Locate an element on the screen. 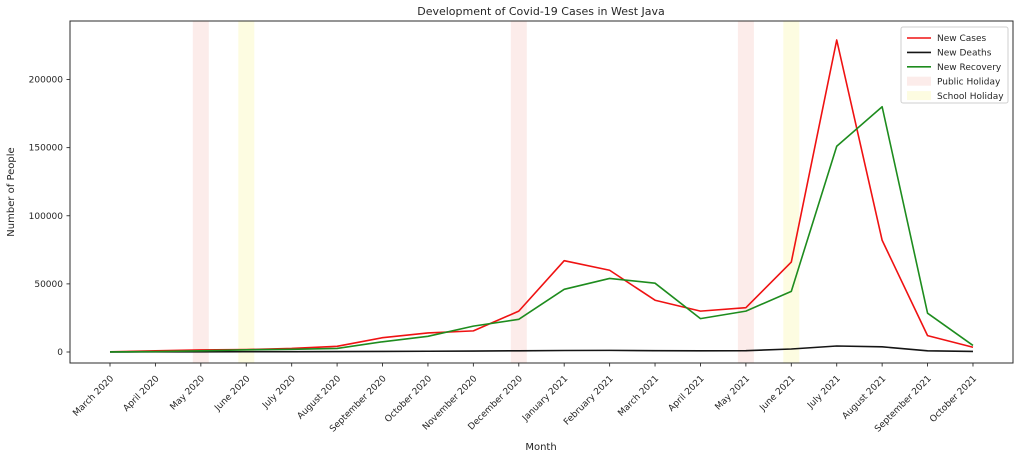 This screenshot has width=1024, height=462. legend-item: New Recovery is located at coordinates (954, 68).